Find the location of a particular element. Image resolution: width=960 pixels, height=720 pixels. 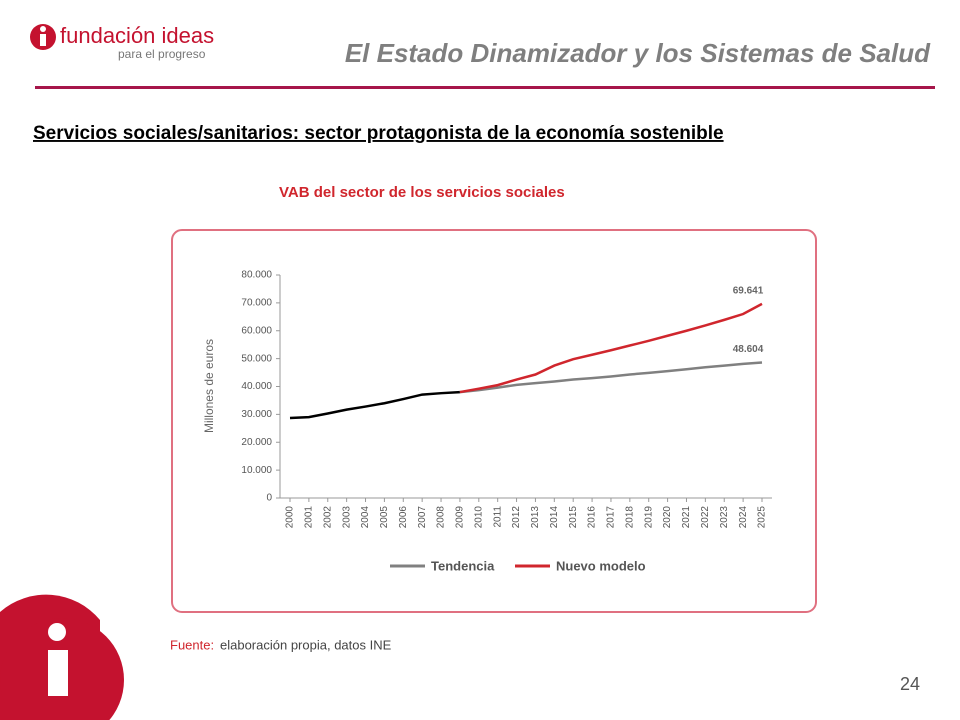

x-tick-label: 2008 is located at coordinates (441, 517).